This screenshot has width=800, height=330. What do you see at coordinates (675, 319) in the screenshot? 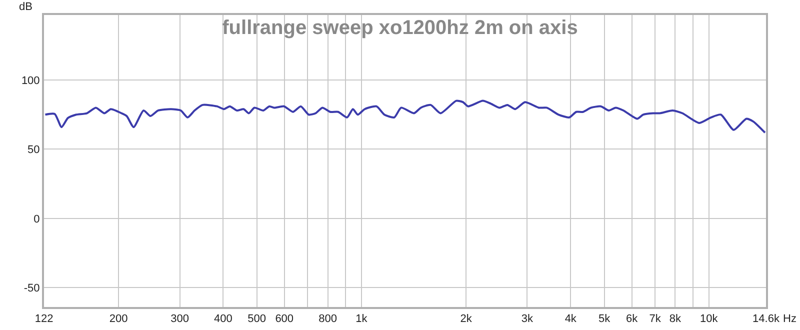
I see `x-tick-label: 8k` at bounding box center [675, 319].